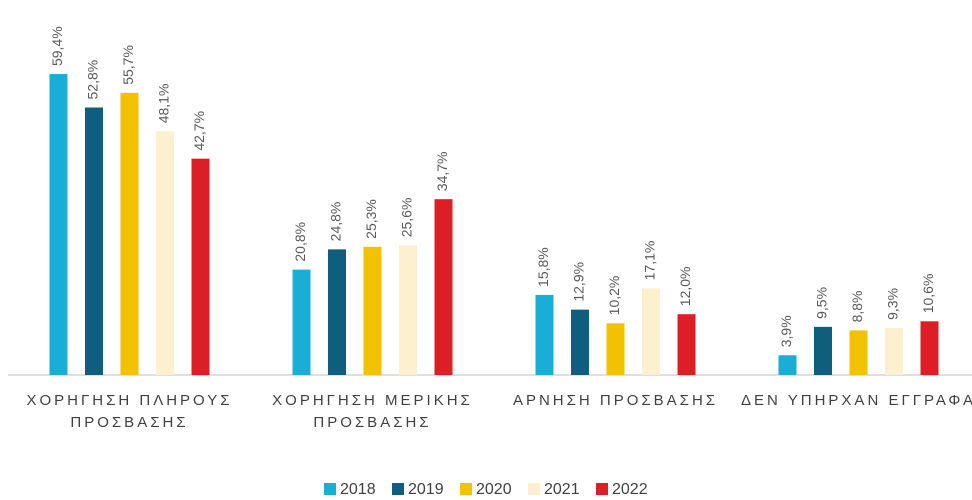 The height and width of the screenshot is (500, 972). Describe the element at coordinates (543, 267) in the screenshot. I see `value-label: 15,8%` at that location.